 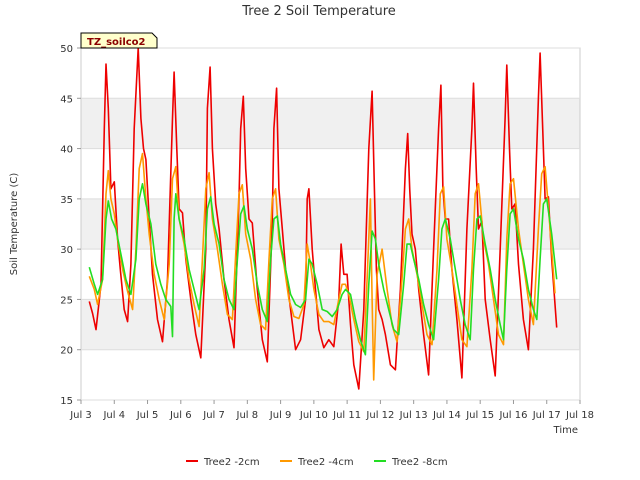 I want to click on x-tick-label: Jul 16, so click(x=512, y=415).